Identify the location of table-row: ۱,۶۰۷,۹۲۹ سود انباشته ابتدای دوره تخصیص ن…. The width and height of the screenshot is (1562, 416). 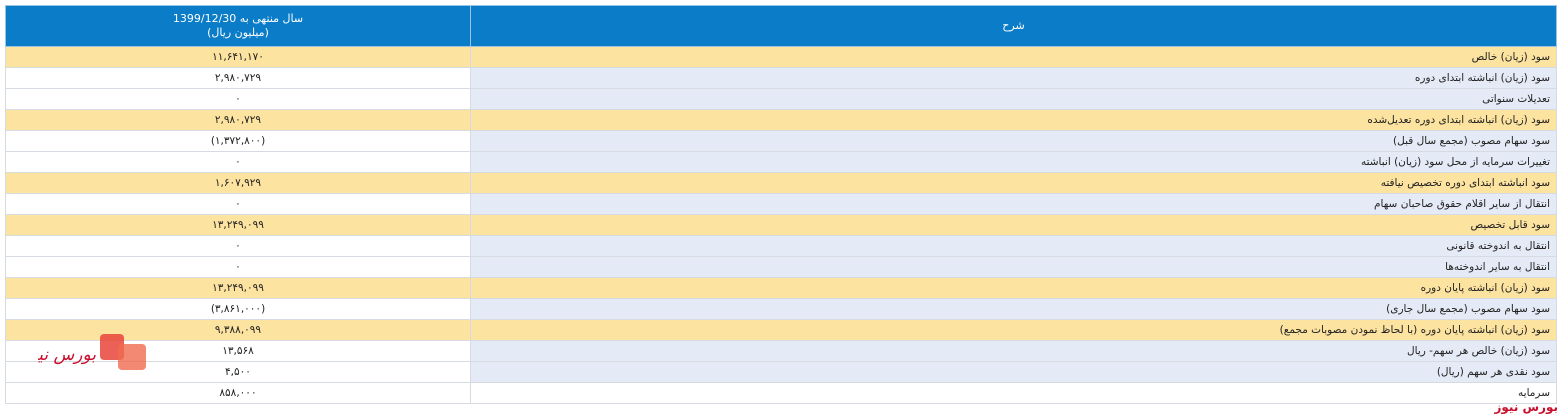
(781, 183).